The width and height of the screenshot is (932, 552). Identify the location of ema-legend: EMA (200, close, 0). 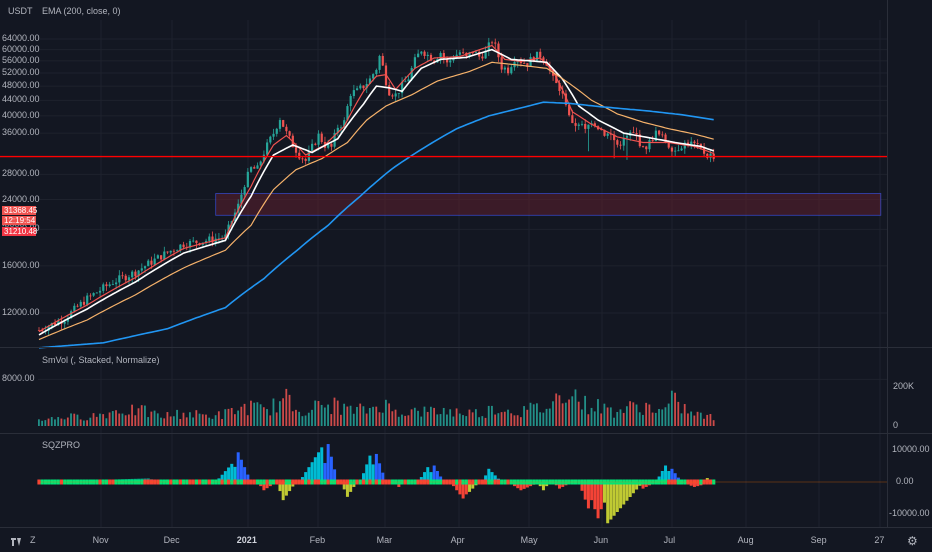
(81, 11).